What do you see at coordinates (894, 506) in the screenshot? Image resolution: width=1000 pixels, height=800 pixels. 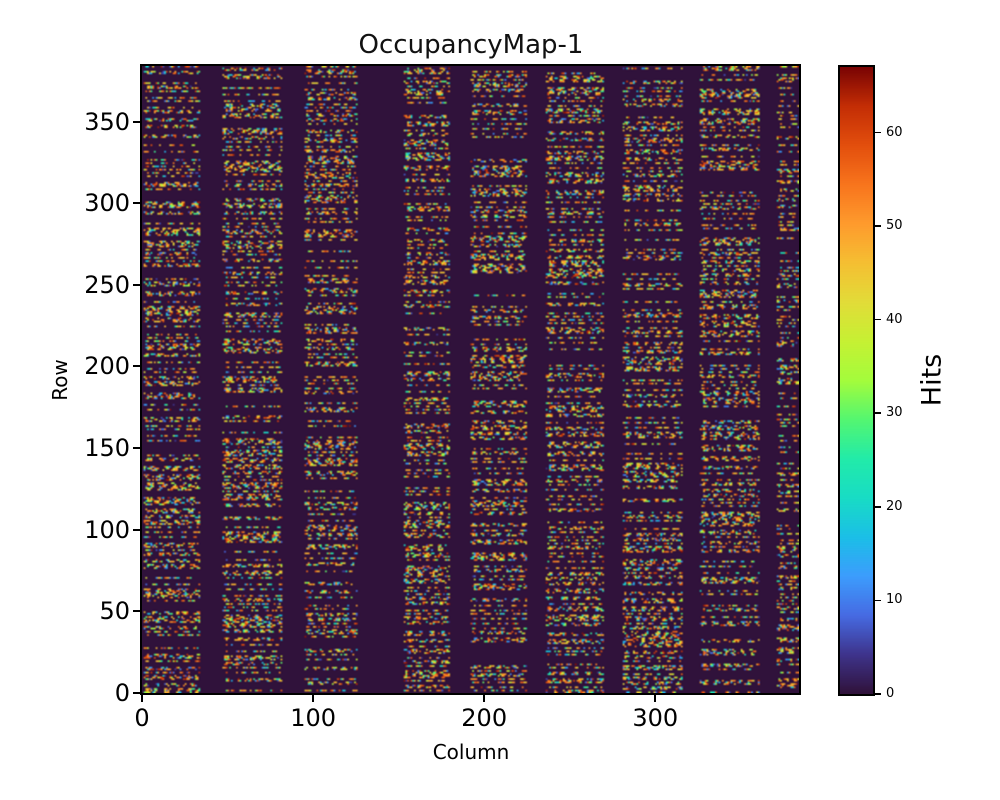 I see `colorbar-tick-label: 20` at bounding box center [894, 506].